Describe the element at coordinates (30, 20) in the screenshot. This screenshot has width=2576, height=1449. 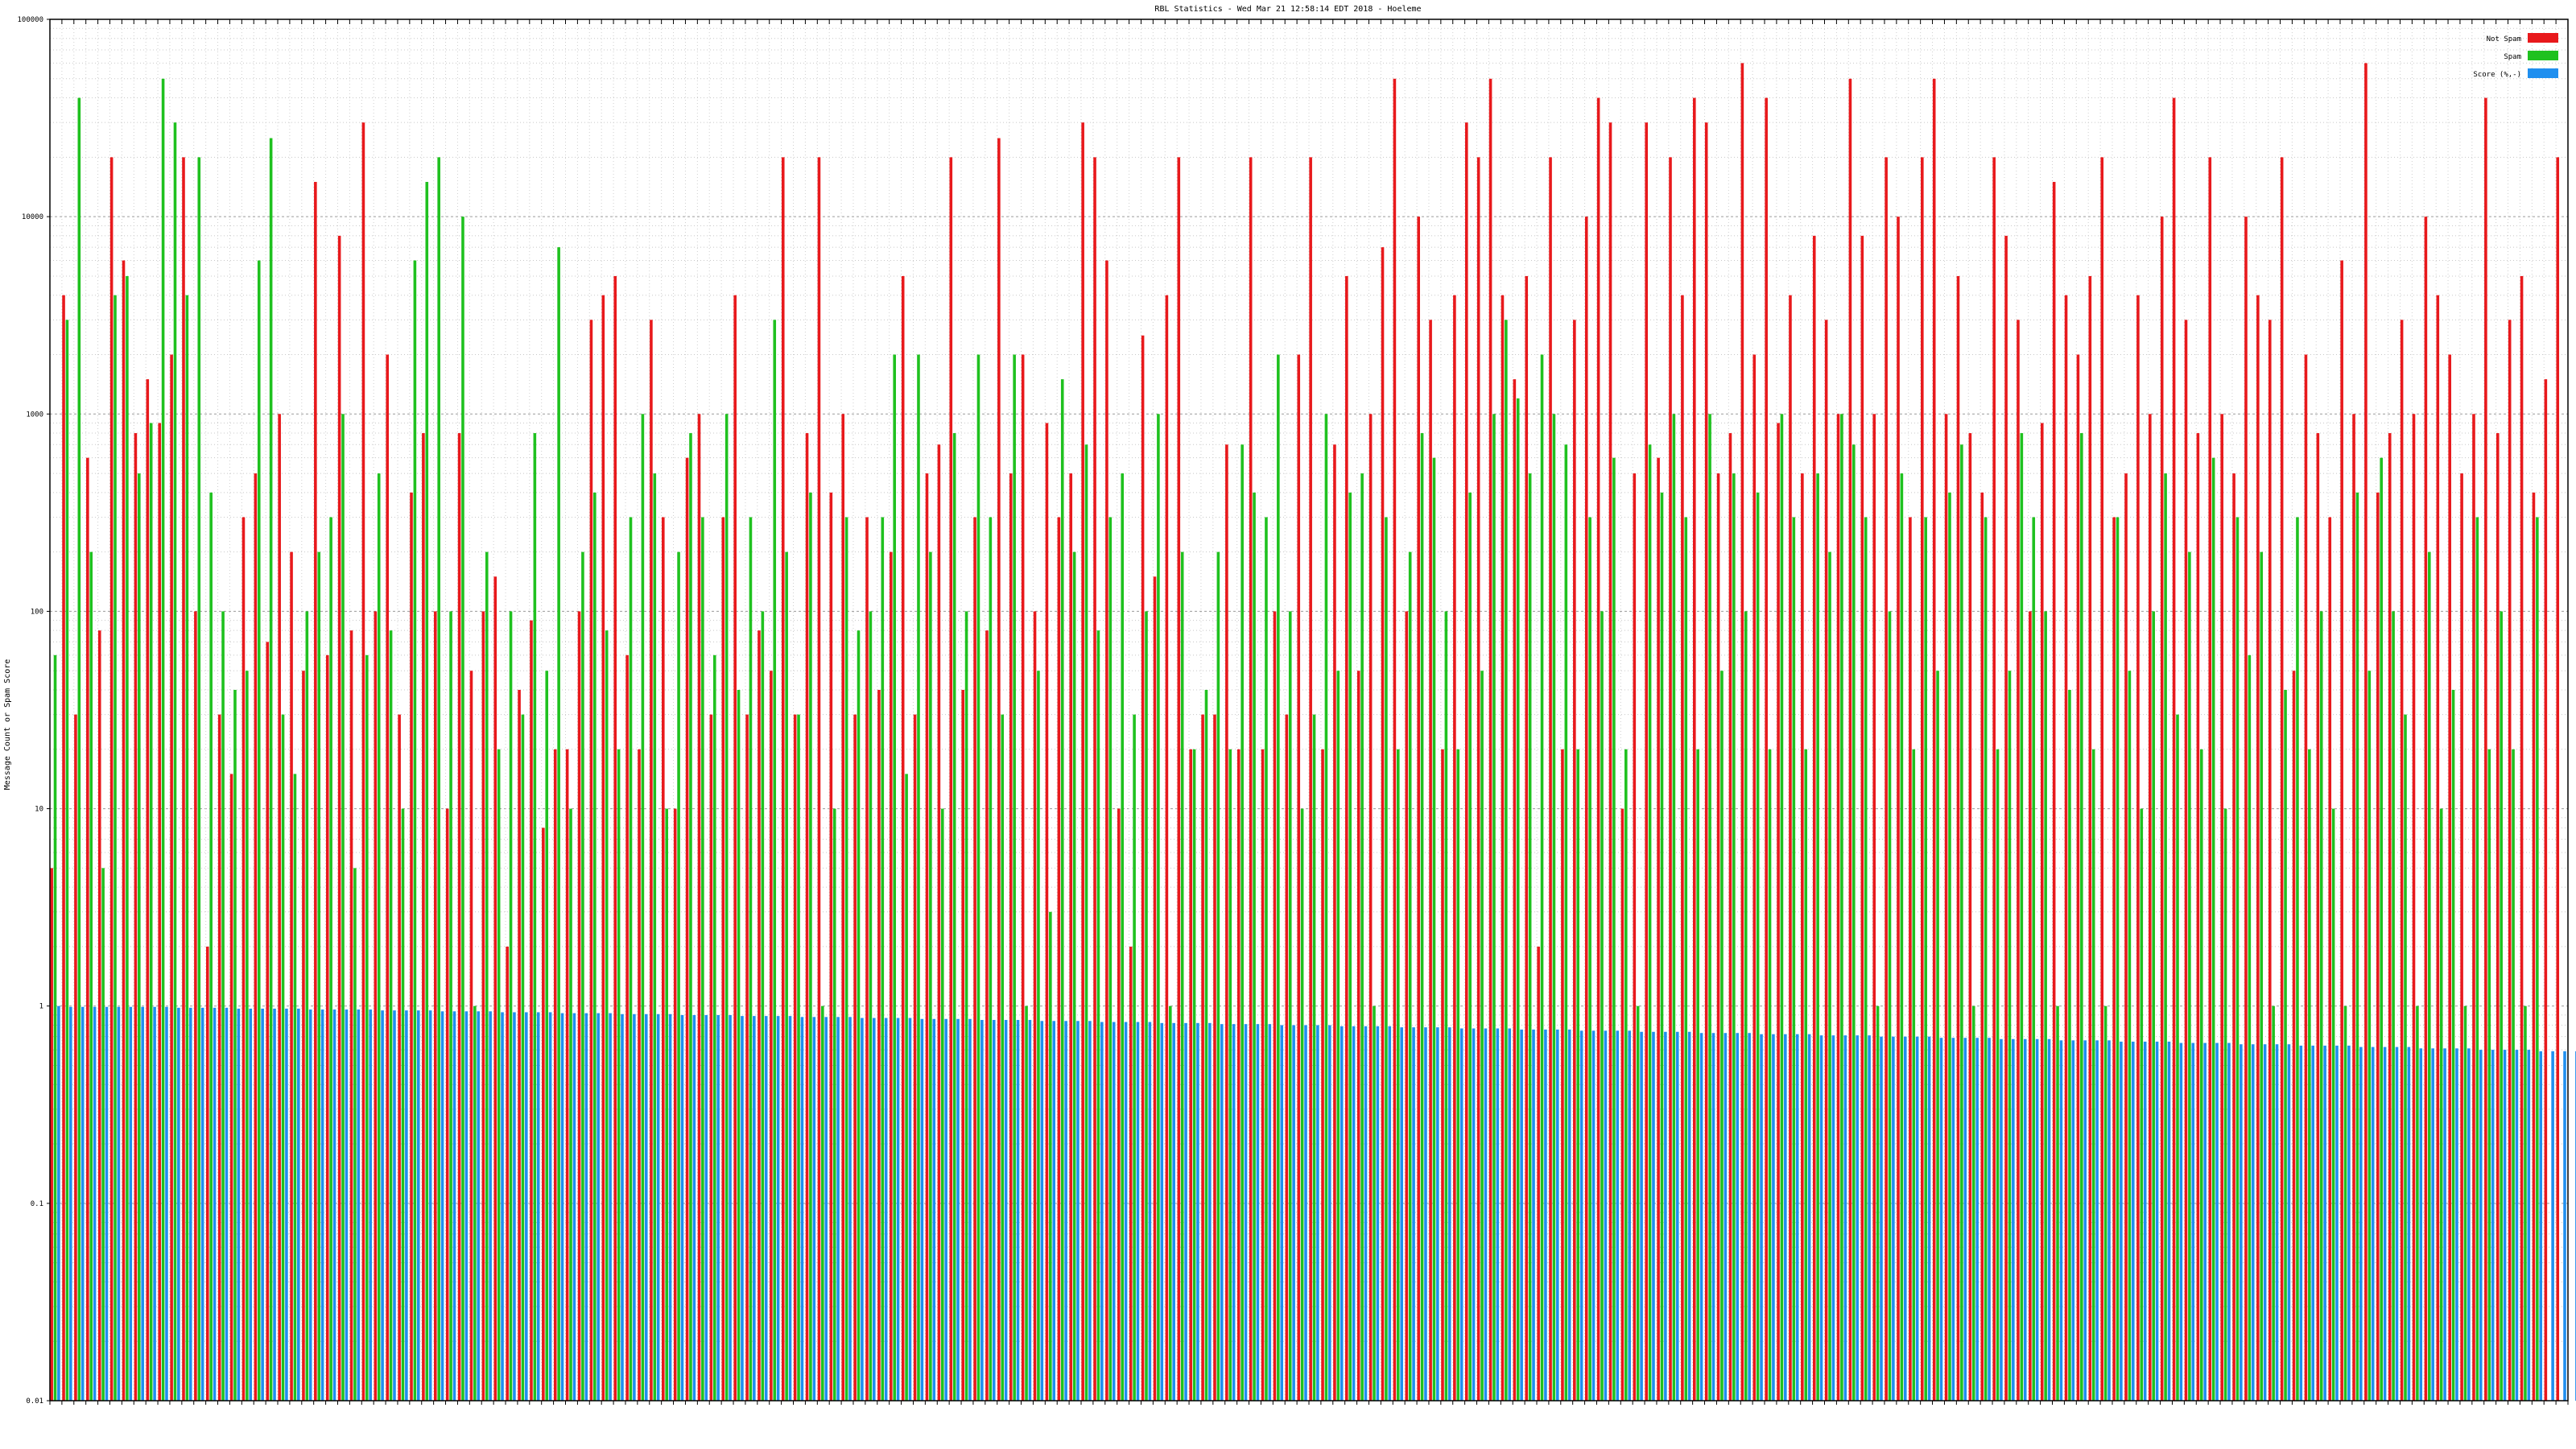
I see `y-tick-label: 100000` at that location.